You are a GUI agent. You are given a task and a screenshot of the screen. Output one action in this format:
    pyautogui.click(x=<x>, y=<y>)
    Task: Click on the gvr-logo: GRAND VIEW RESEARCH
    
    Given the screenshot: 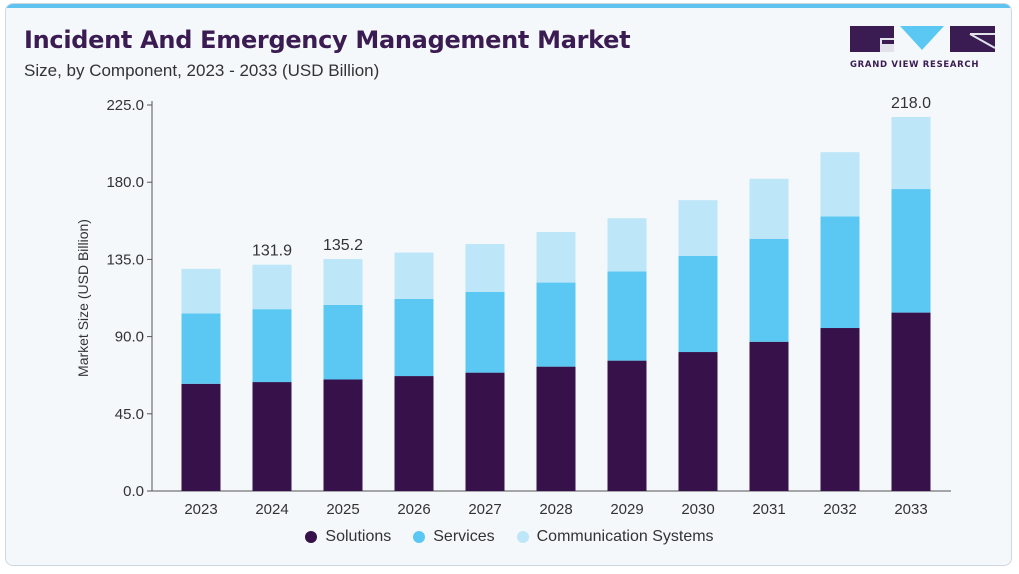 What is the action you would take?
    pyautogui.click(x=923, y=50)
    